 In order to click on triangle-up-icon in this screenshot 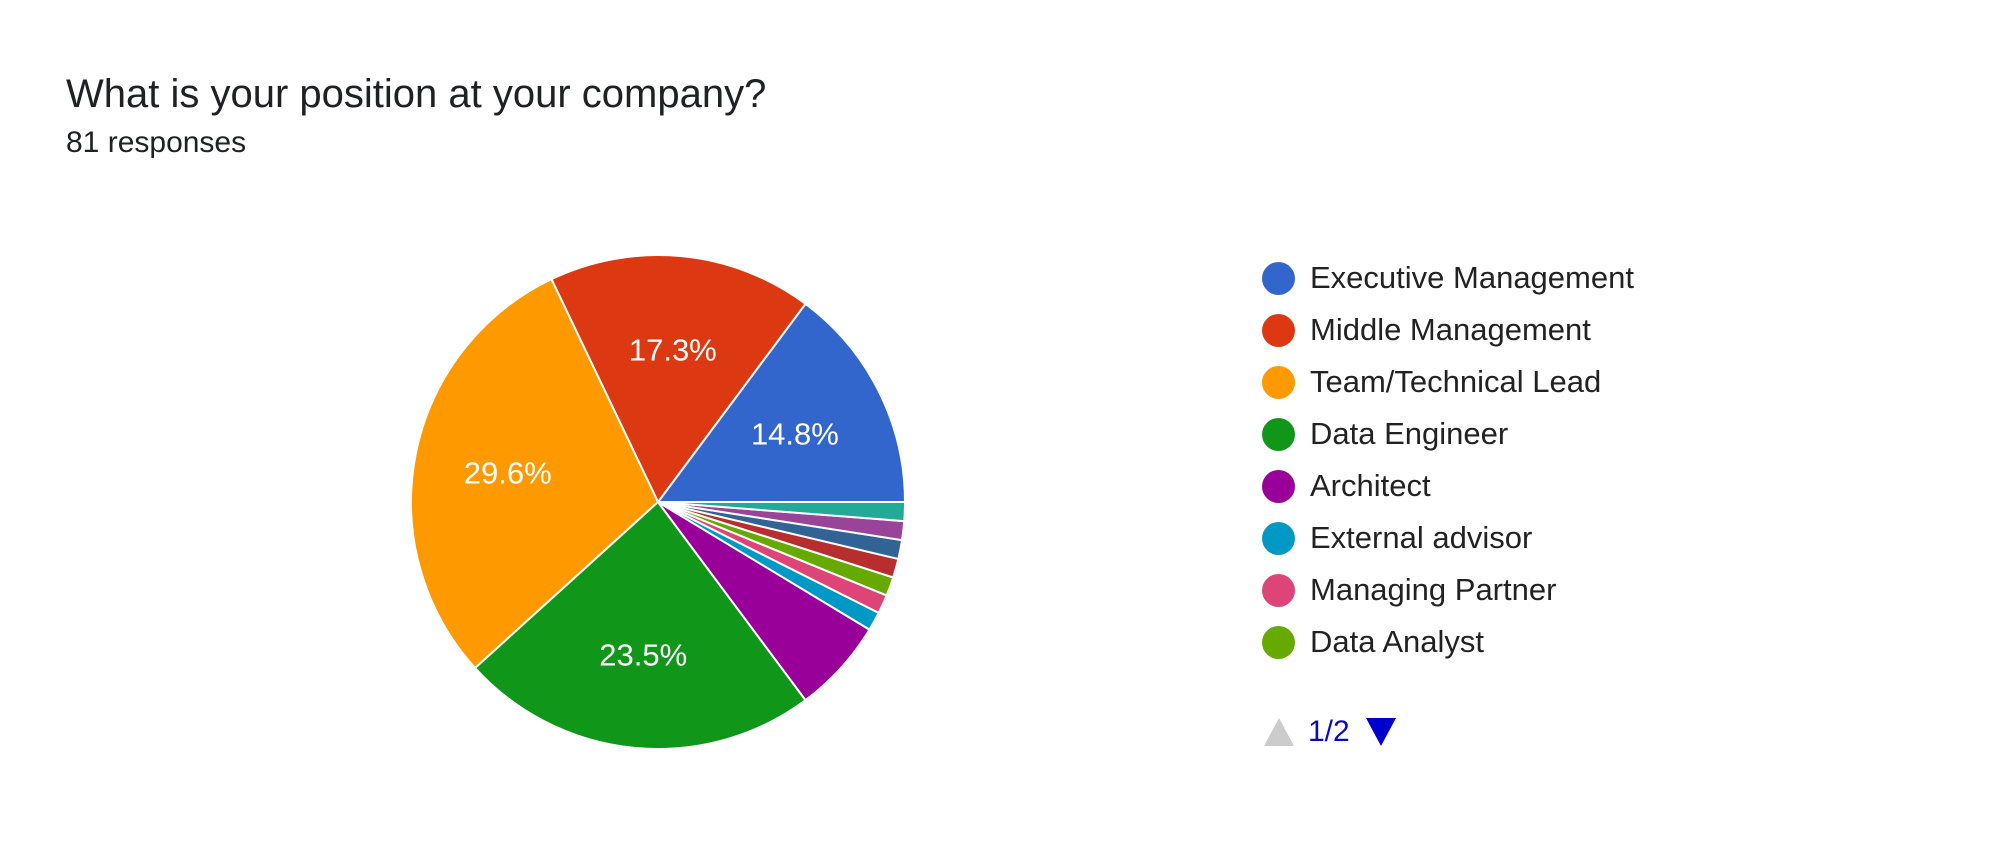, I will do `click(1279, 732)`.